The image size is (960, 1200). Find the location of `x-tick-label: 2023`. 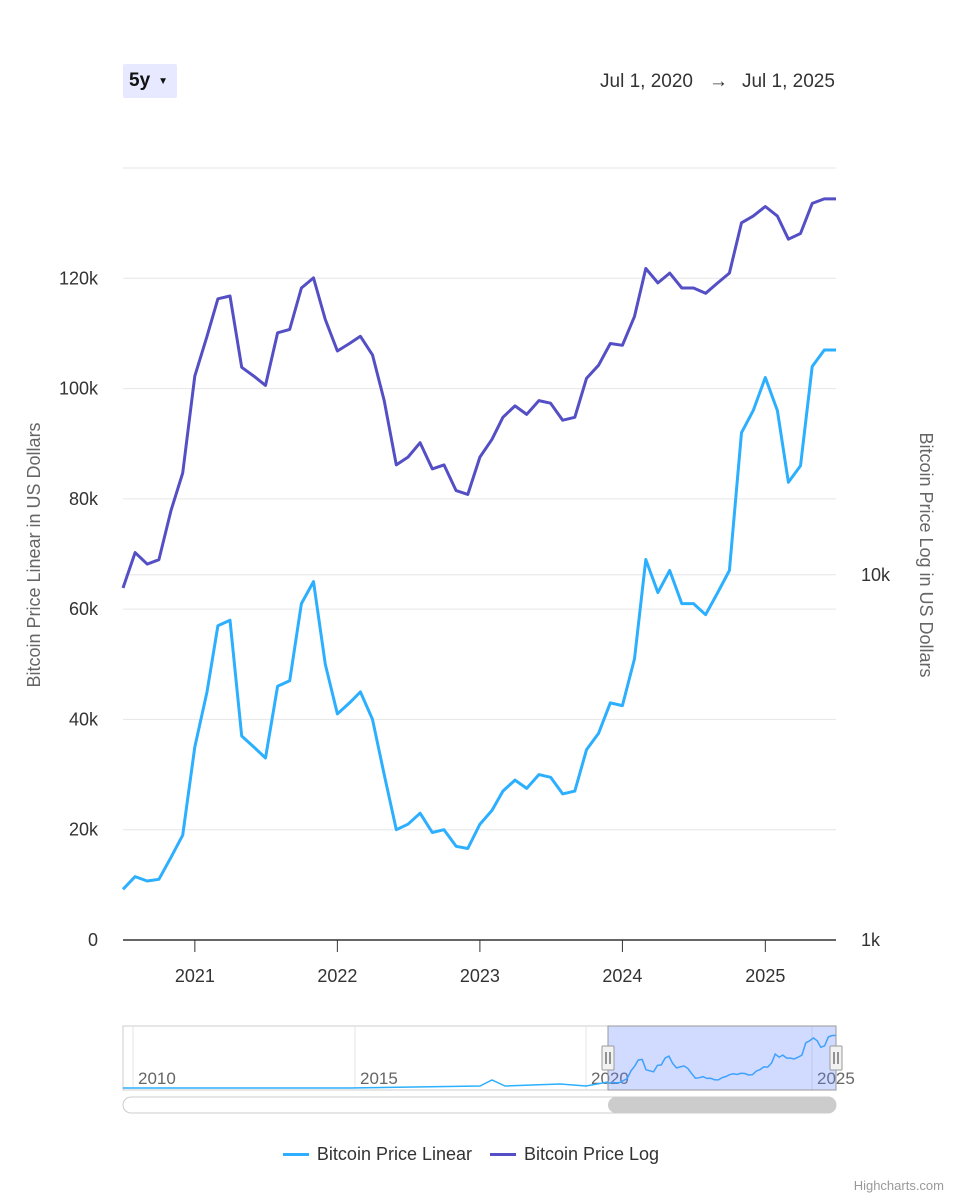

x-tick-label: 2023 is located at coordinates (480, 976).